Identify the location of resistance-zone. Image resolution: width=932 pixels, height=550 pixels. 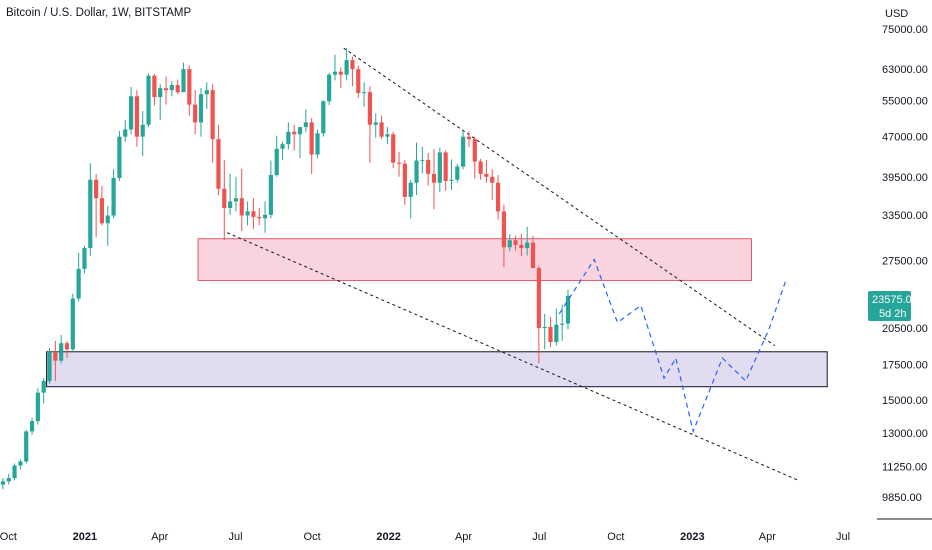
(474, 259).